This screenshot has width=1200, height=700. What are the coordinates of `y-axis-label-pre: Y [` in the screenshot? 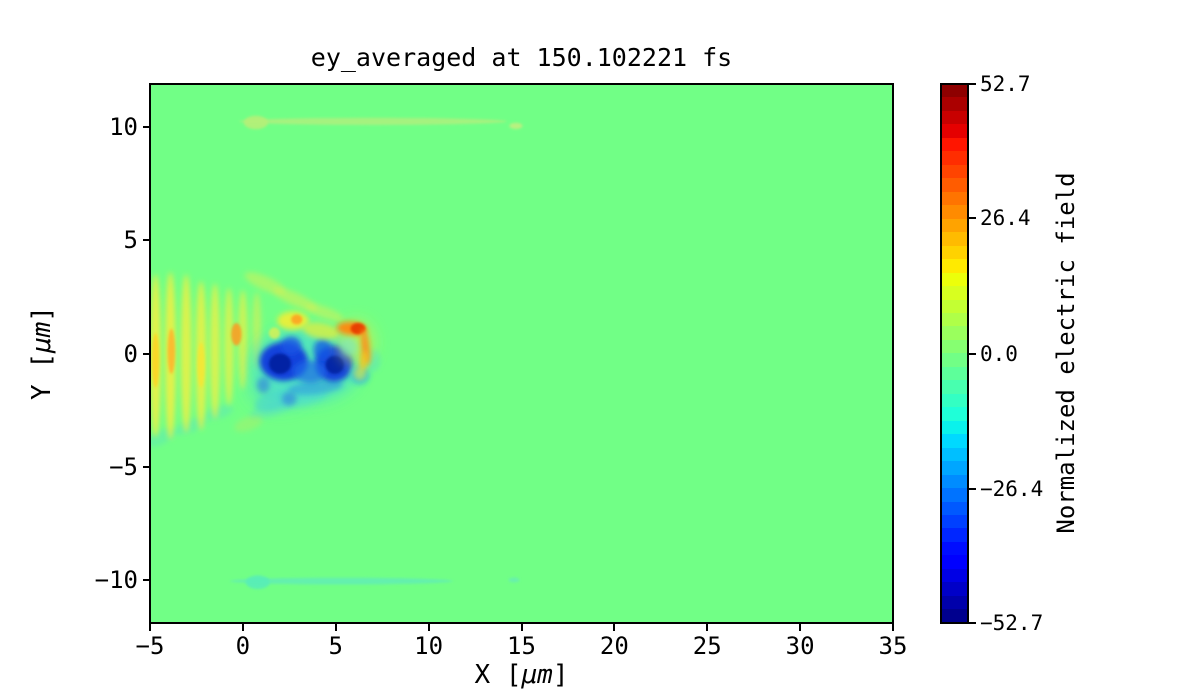 It's located at (42, 376).